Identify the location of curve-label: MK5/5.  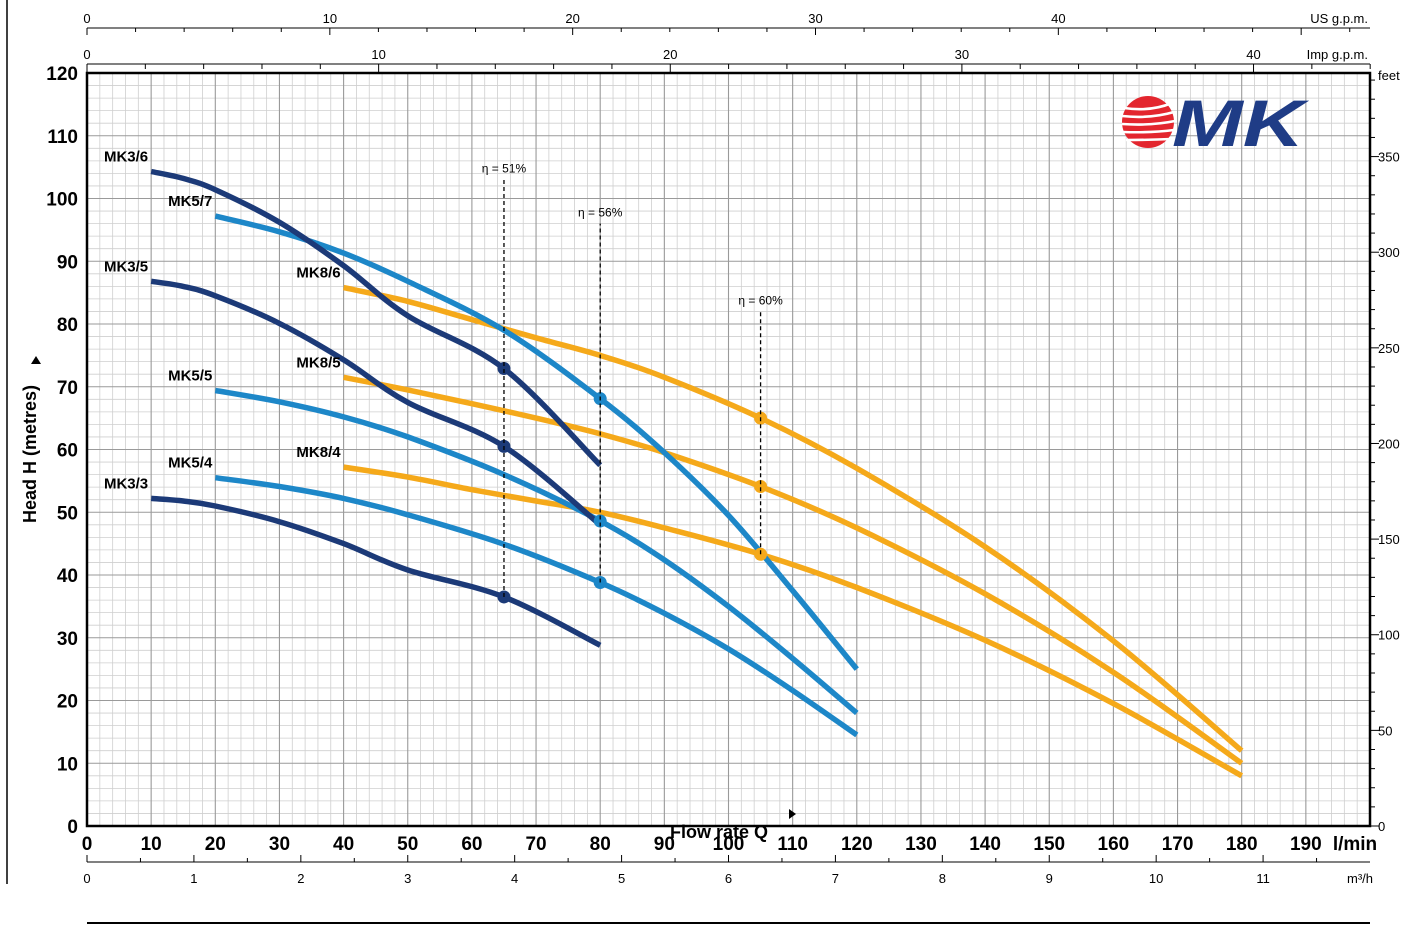
(190, 376).